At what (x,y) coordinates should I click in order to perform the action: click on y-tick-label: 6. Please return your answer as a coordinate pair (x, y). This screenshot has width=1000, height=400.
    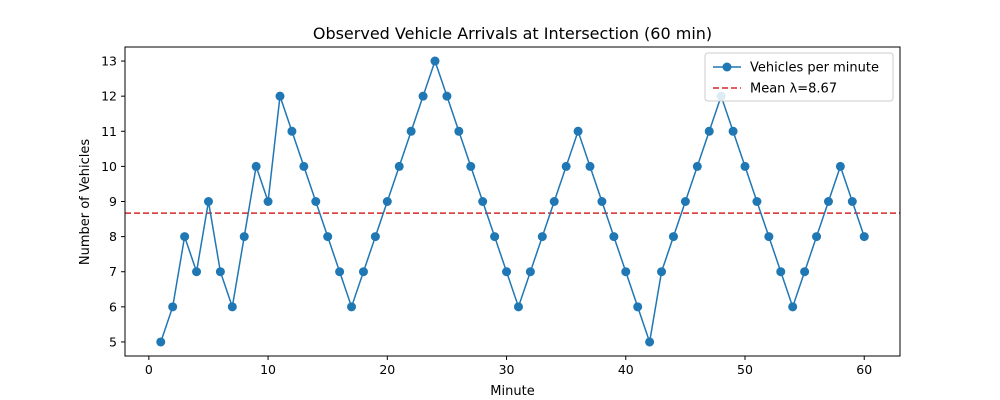
    Looking at the image, I should click on (113, 306).